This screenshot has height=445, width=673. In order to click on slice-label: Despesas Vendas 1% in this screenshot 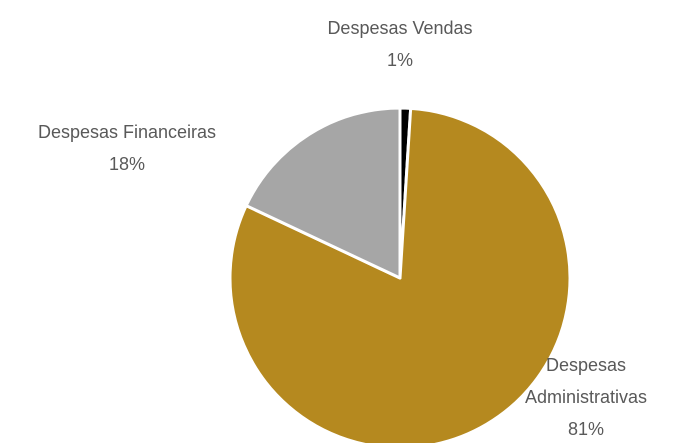, I will do `click(400, 44)`.